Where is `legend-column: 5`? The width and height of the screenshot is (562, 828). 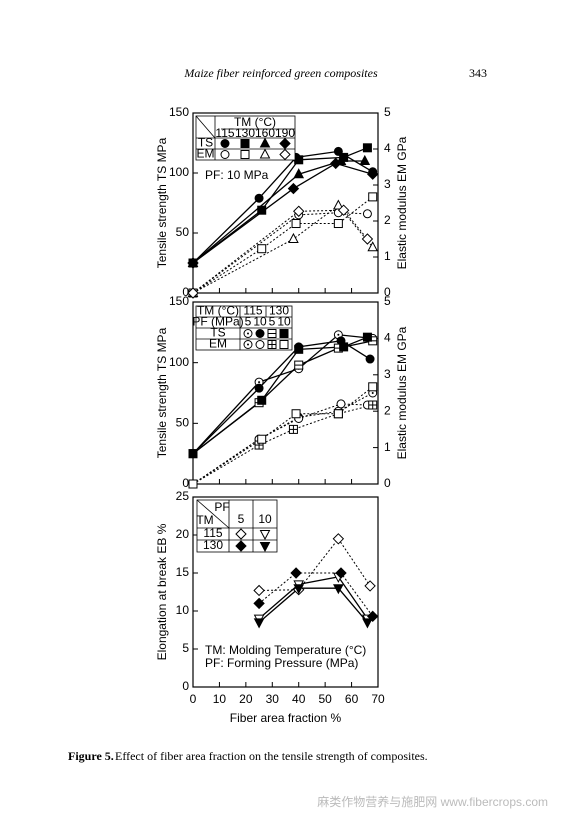
legend-column: 5 is located at coordinates (248, 322).